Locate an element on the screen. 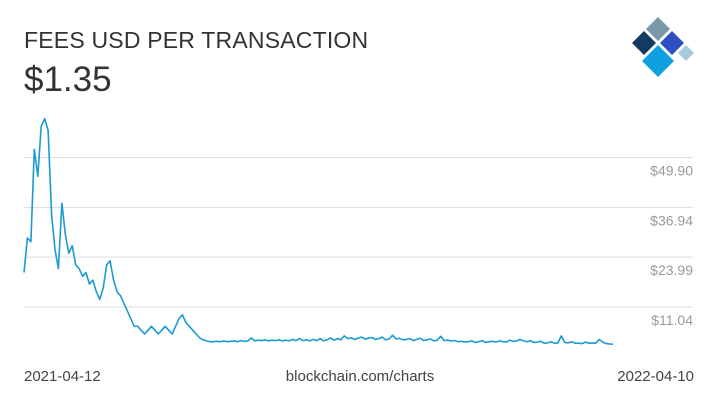 The height and width of the screenshot is (405, 720). current-value: $1.35 is located at coordinates (68, 79).